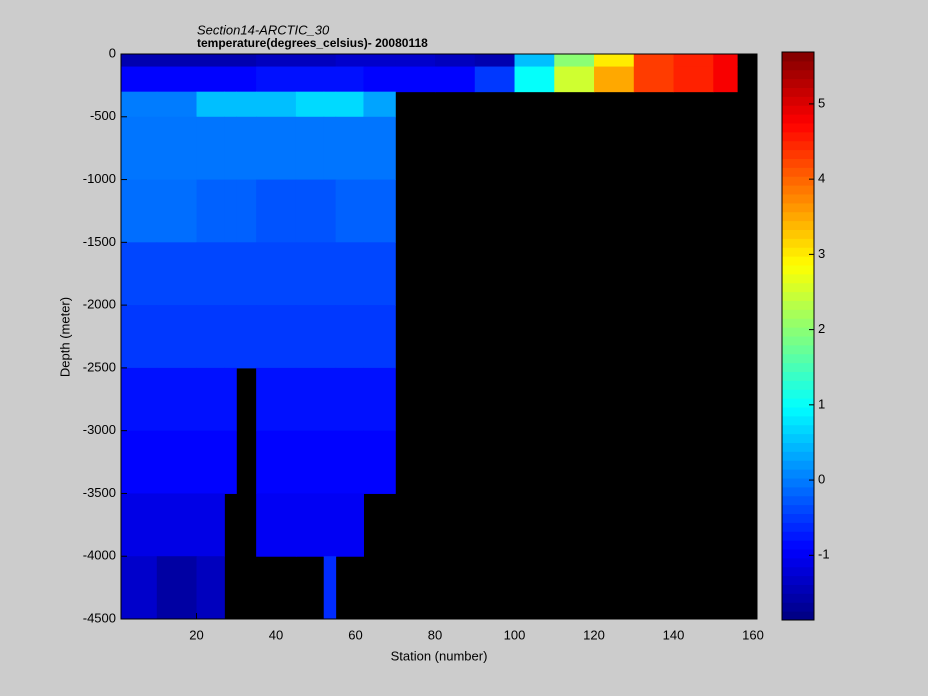 The height and width of the screenshot is (696, 928). Describe the element at coordinates (196, 634) in the screenshot. I see `x-tick-label: 20` at that location.